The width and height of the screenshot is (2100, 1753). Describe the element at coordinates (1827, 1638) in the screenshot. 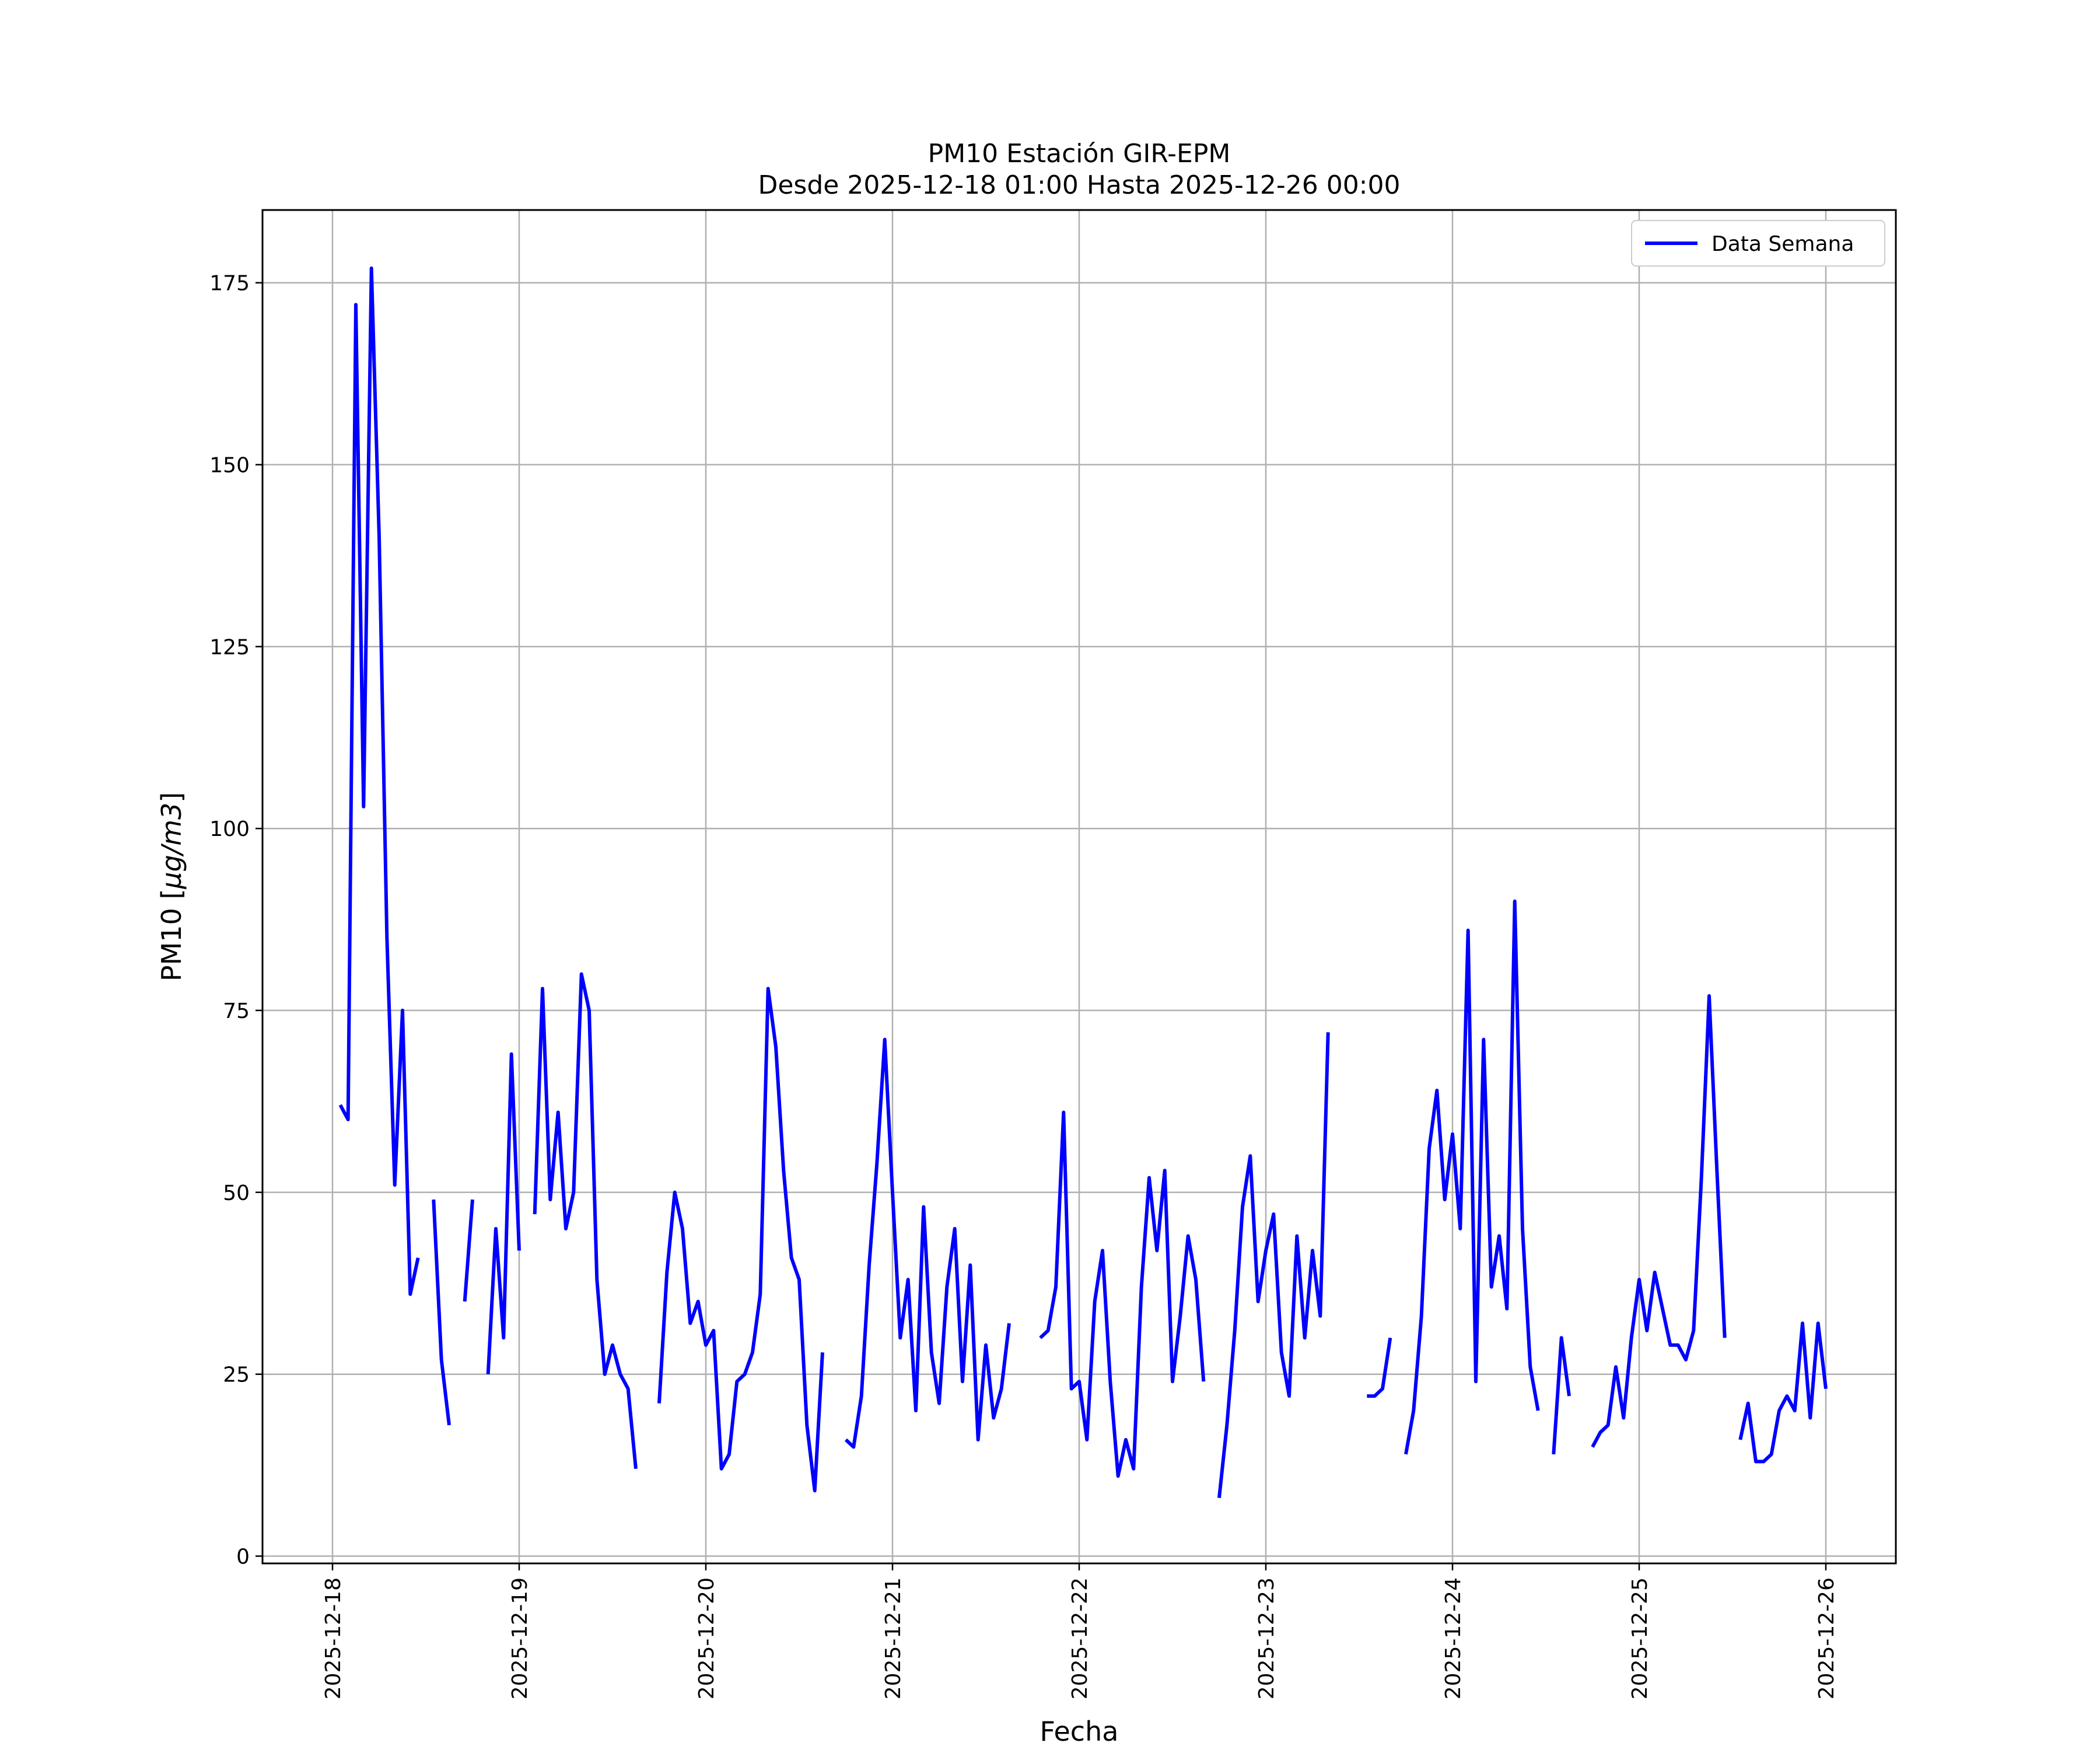

I see `x-tick-label: 2025-12-26` at that location.